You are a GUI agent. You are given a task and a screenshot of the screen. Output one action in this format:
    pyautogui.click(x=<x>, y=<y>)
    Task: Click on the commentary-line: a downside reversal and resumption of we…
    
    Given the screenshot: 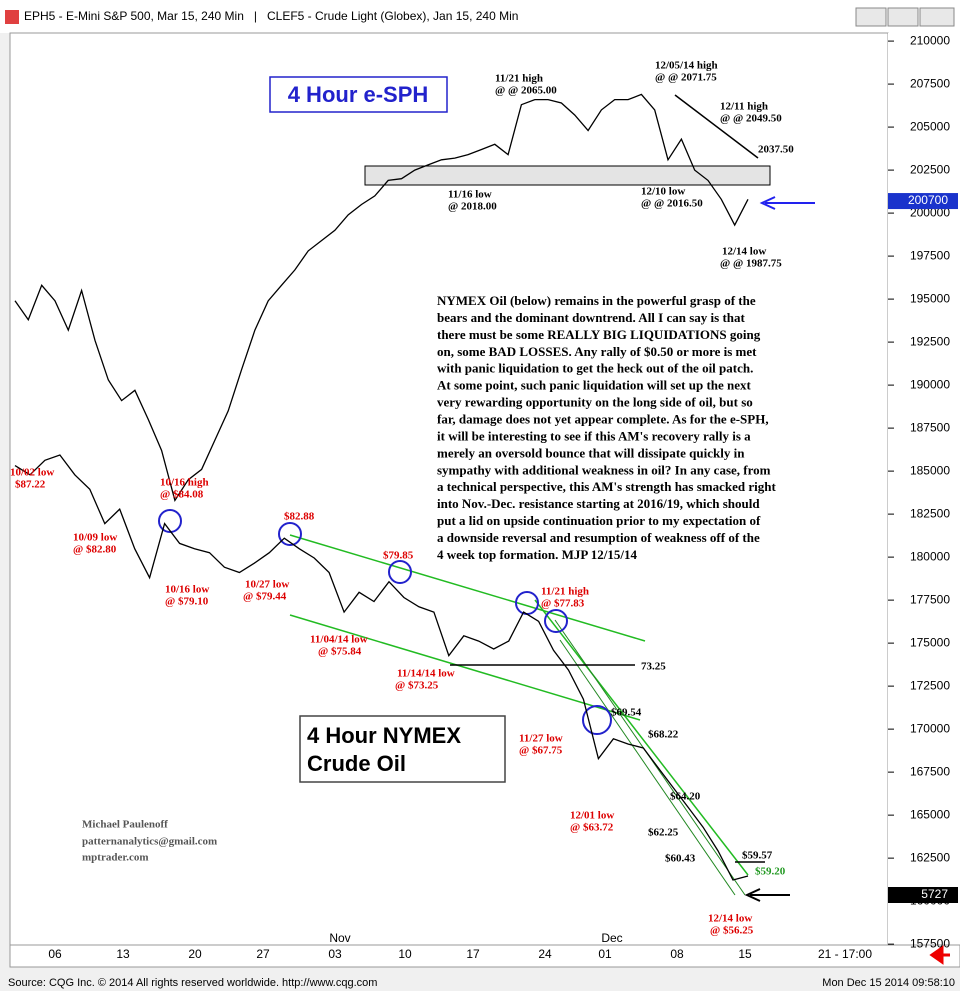 What is the action you would take?
    pyautogui.click(x=598, y=537)
    